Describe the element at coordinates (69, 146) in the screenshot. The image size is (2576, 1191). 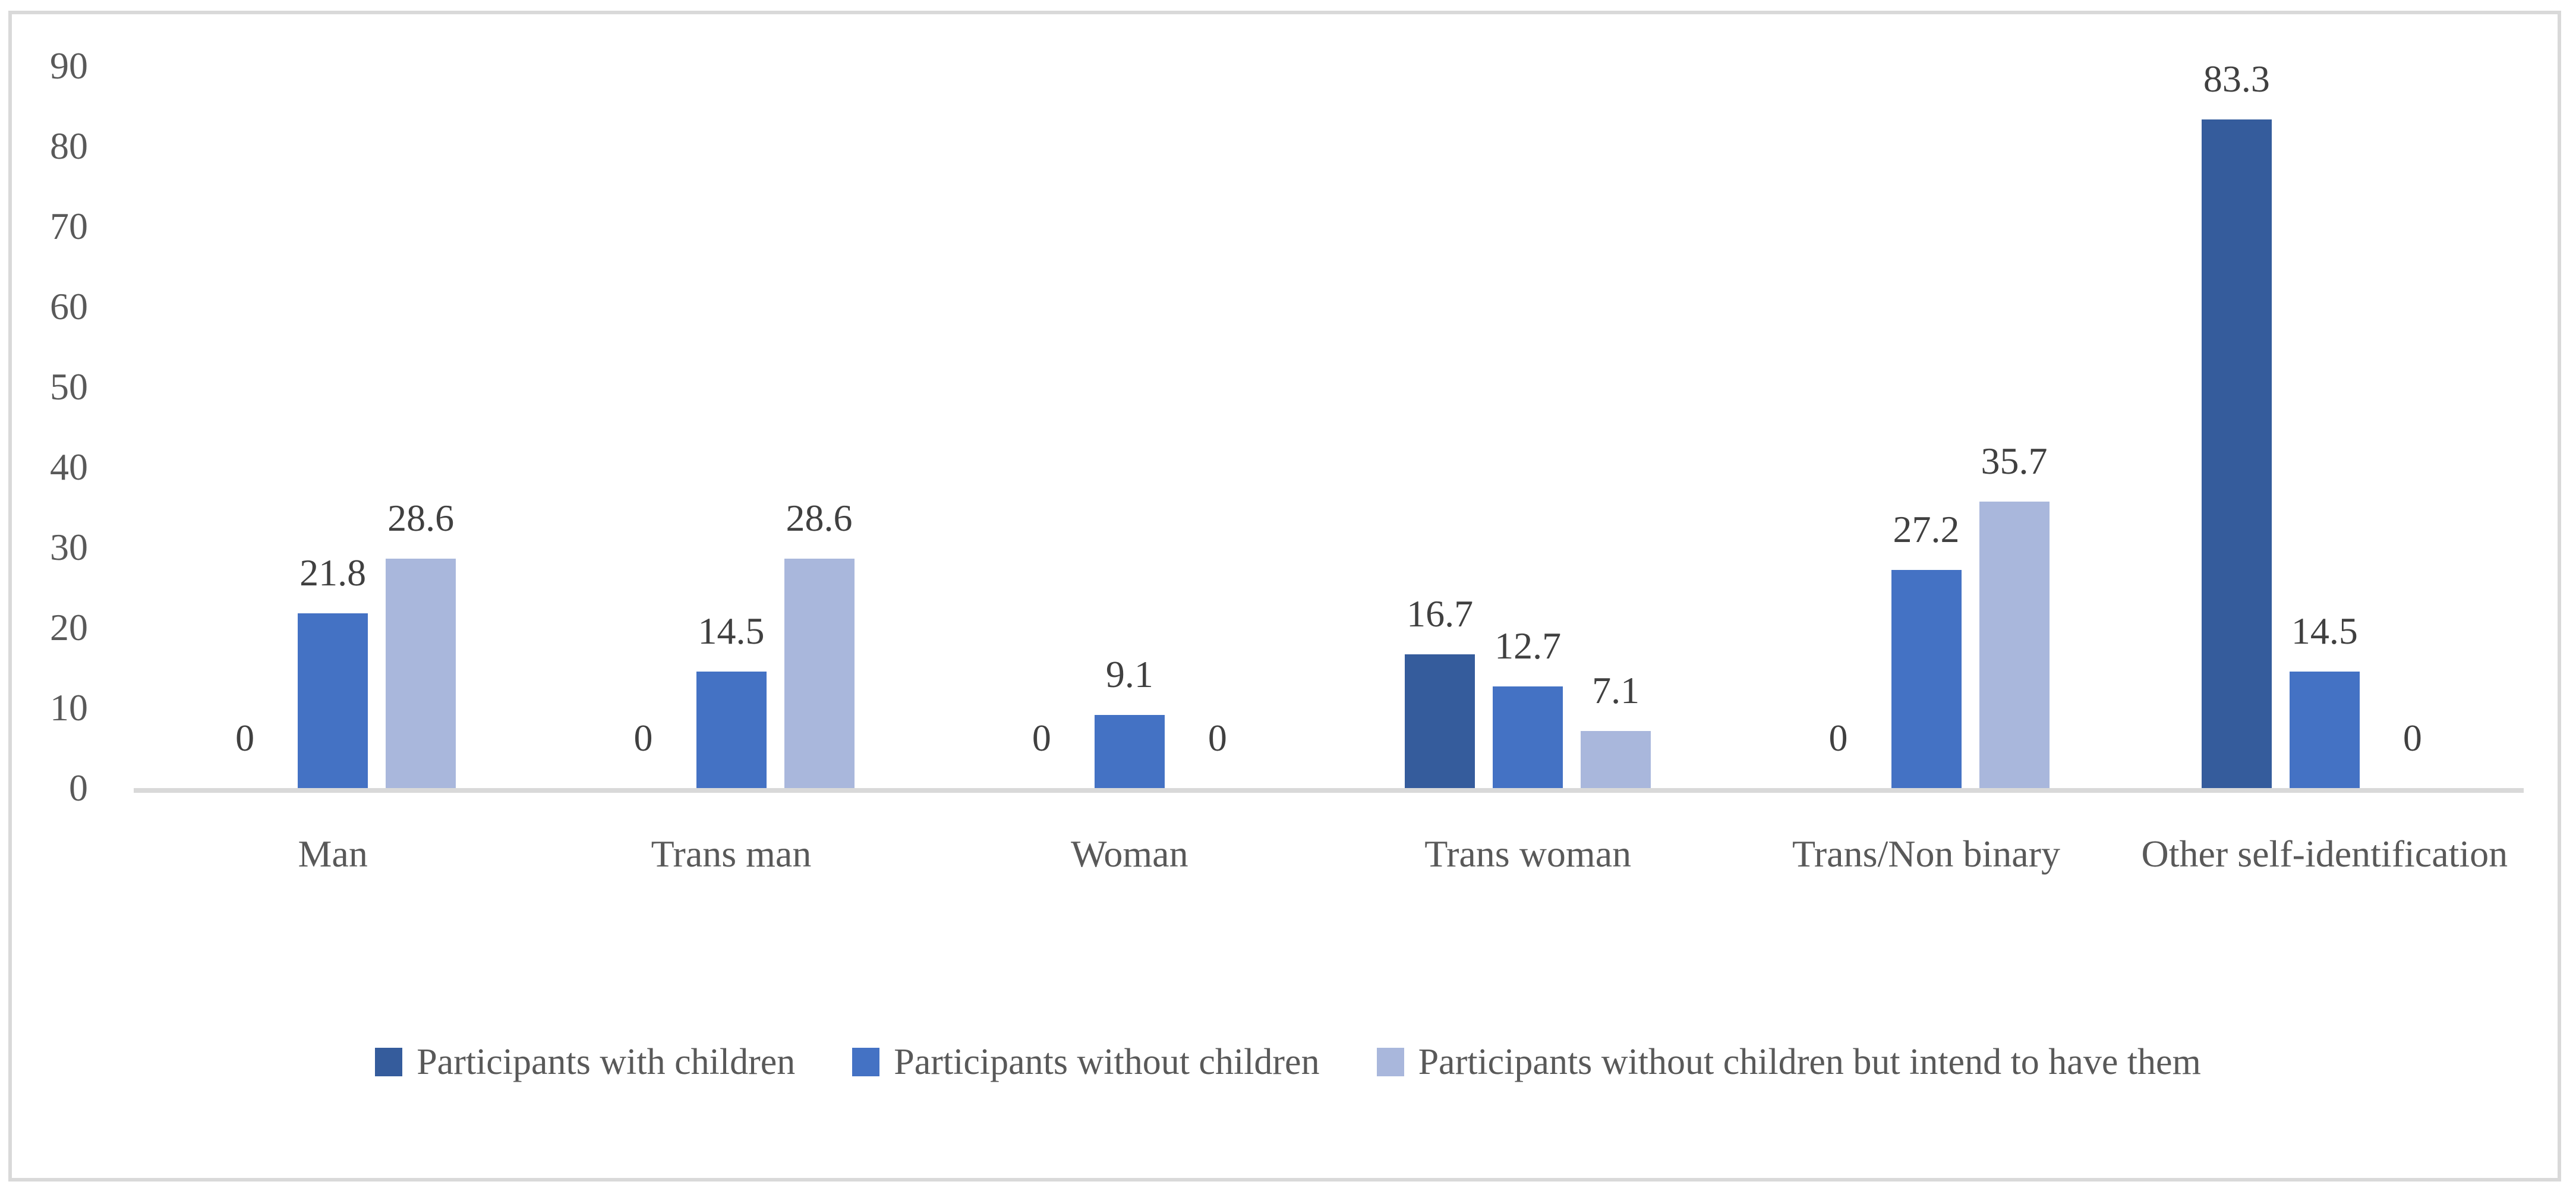
I see `y-tick-label: 80` at that location.